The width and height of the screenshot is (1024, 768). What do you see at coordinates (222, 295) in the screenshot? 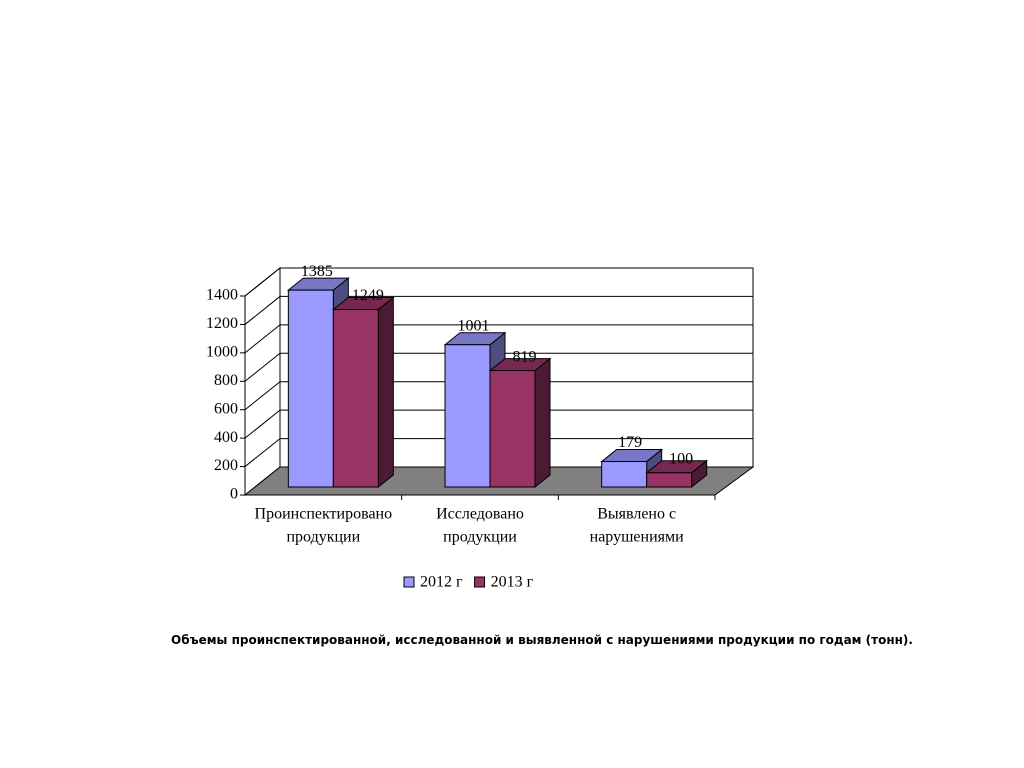
I see `y-tick-label: 1400` at bounding box center [222, 295].